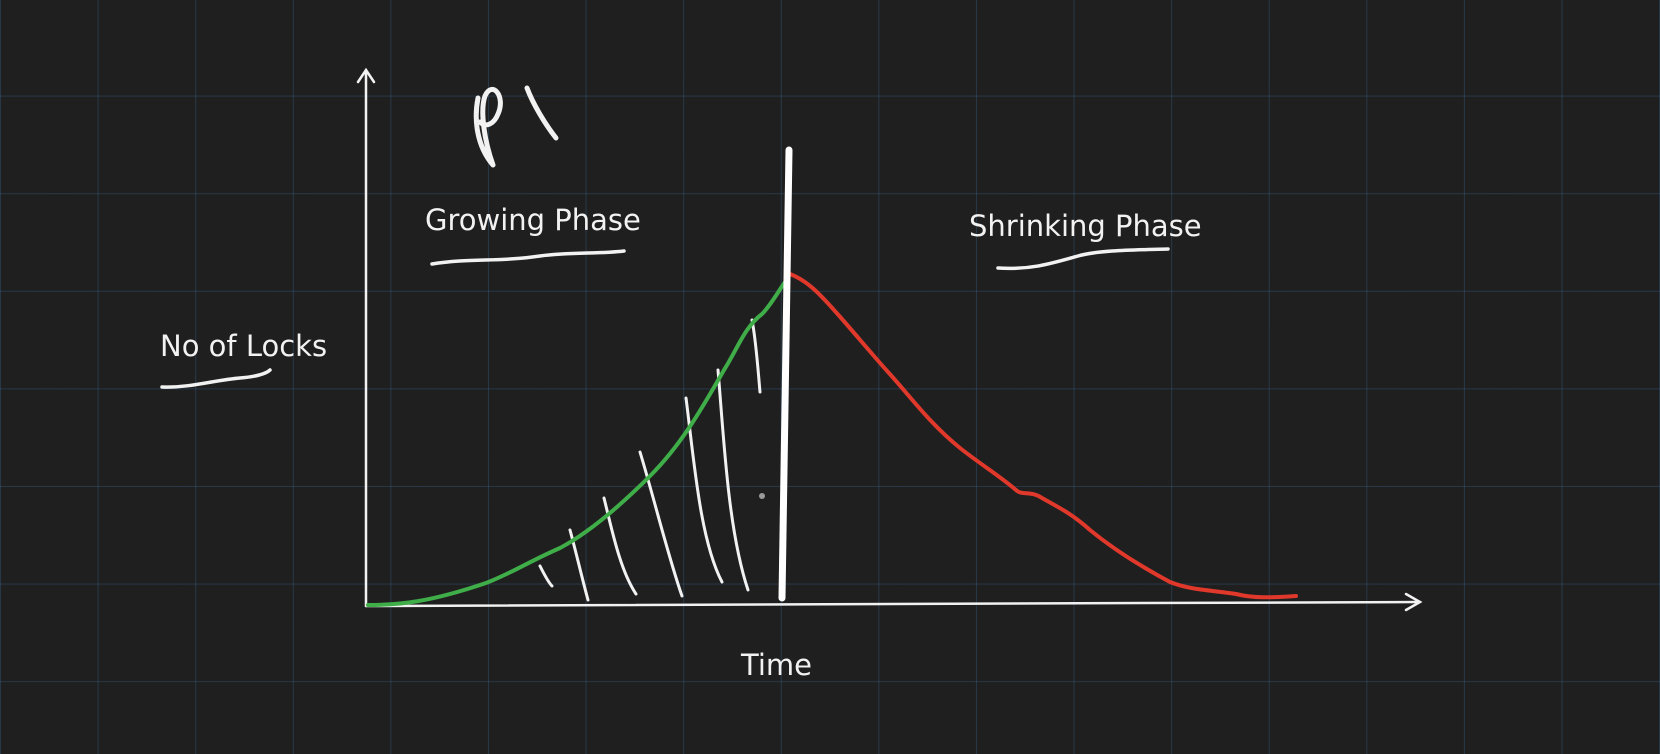 This screenshot has height=754, width=1660. What do you see at coordinates (650, 460) in the screenshot?
I see `growing-phase-hatching` at bounding box center [650, 460].